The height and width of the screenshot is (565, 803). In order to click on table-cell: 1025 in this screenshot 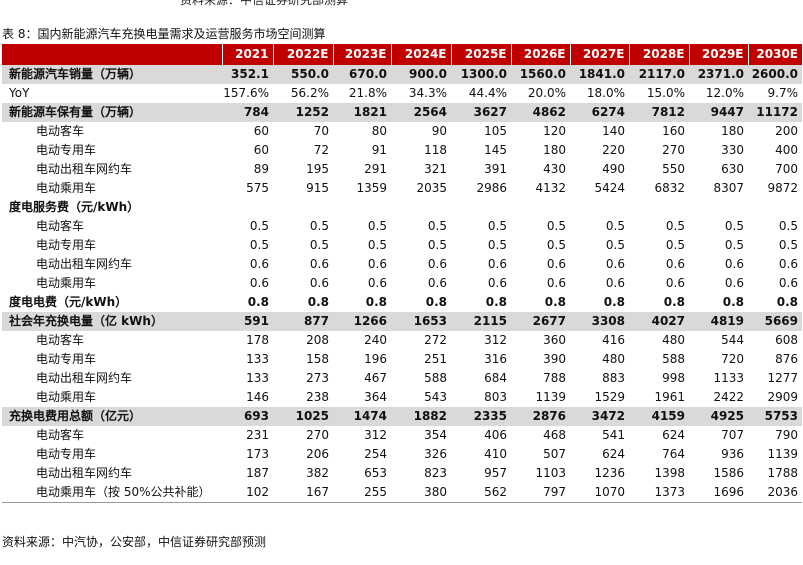, I will do `click(303, 416)`.